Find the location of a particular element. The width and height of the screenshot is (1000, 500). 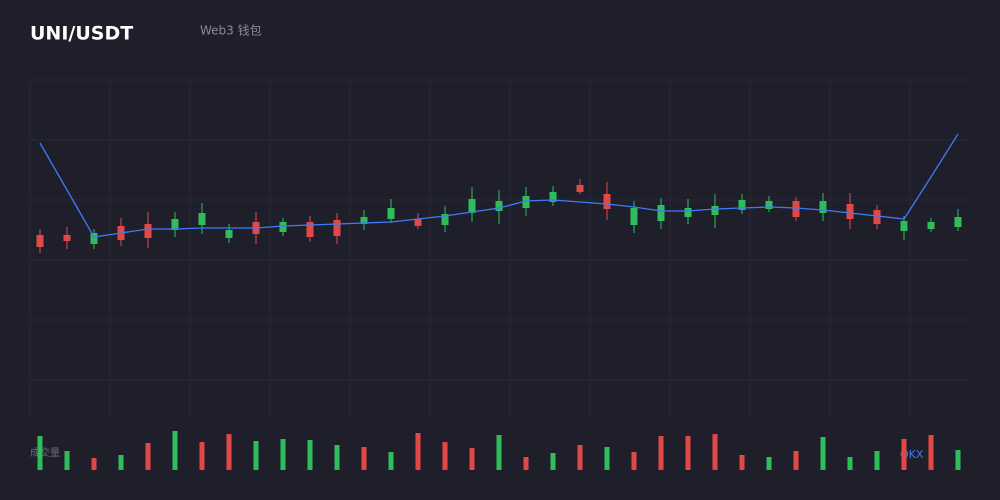

chart-title: UNI/USDT is located at coordinates (81, 34).